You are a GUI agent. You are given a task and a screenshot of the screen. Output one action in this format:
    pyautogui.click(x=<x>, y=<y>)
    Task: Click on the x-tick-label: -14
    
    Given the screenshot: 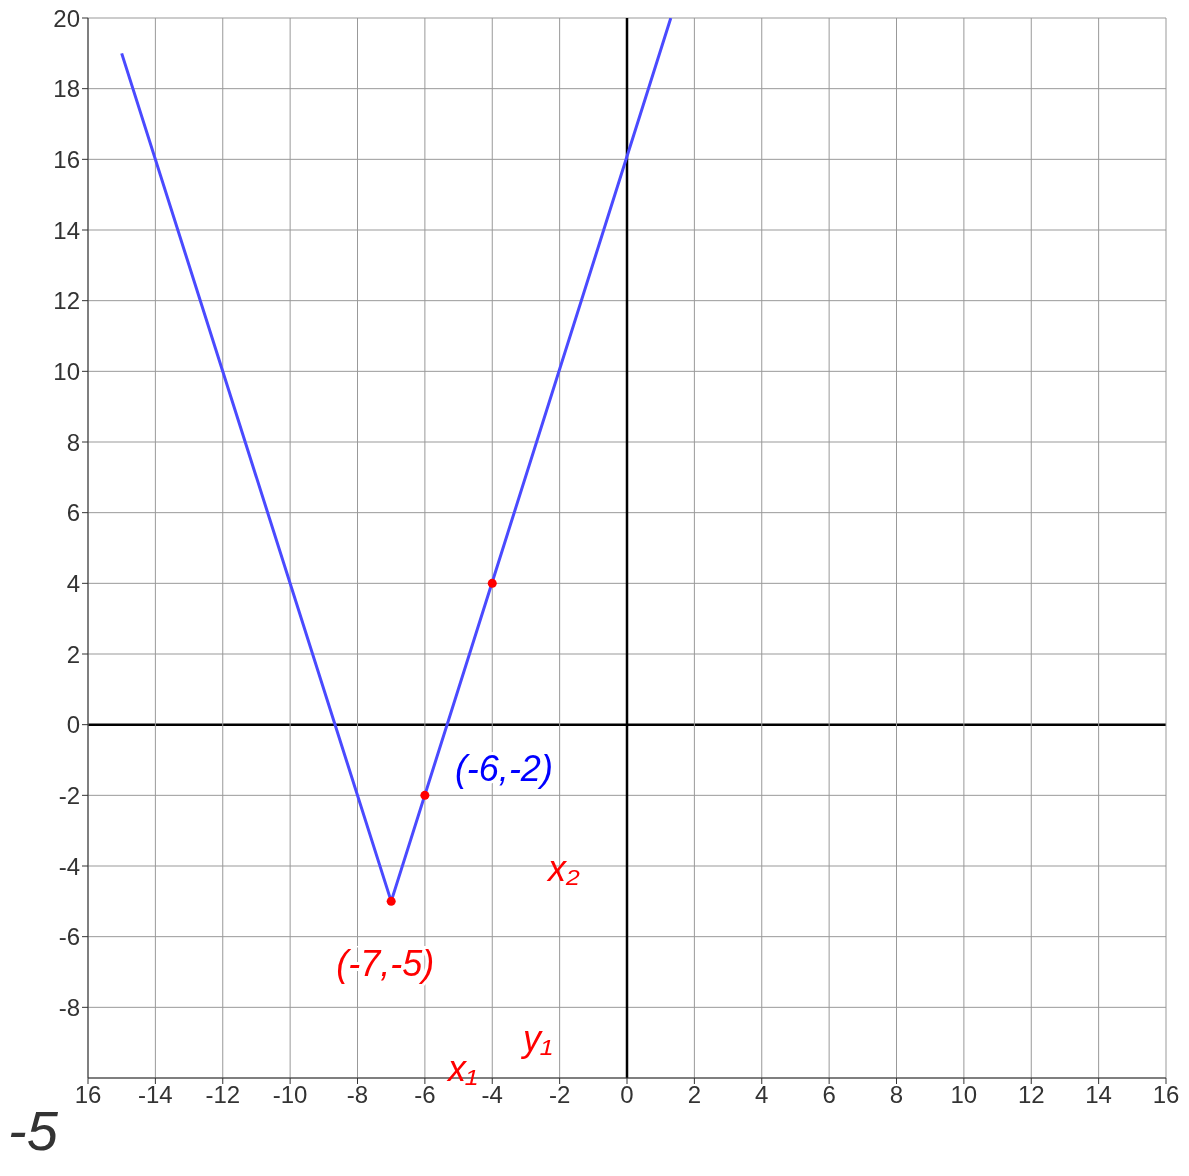 What is the action you would take?
    pyautogui.click(x=155, y=1095)
    